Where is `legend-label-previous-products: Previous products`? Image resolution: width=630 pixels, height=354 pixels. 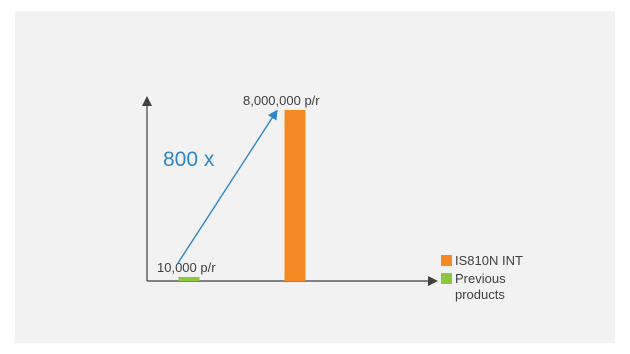
legend-label-previous-products: Previous products is located at coordinates (480, 286).